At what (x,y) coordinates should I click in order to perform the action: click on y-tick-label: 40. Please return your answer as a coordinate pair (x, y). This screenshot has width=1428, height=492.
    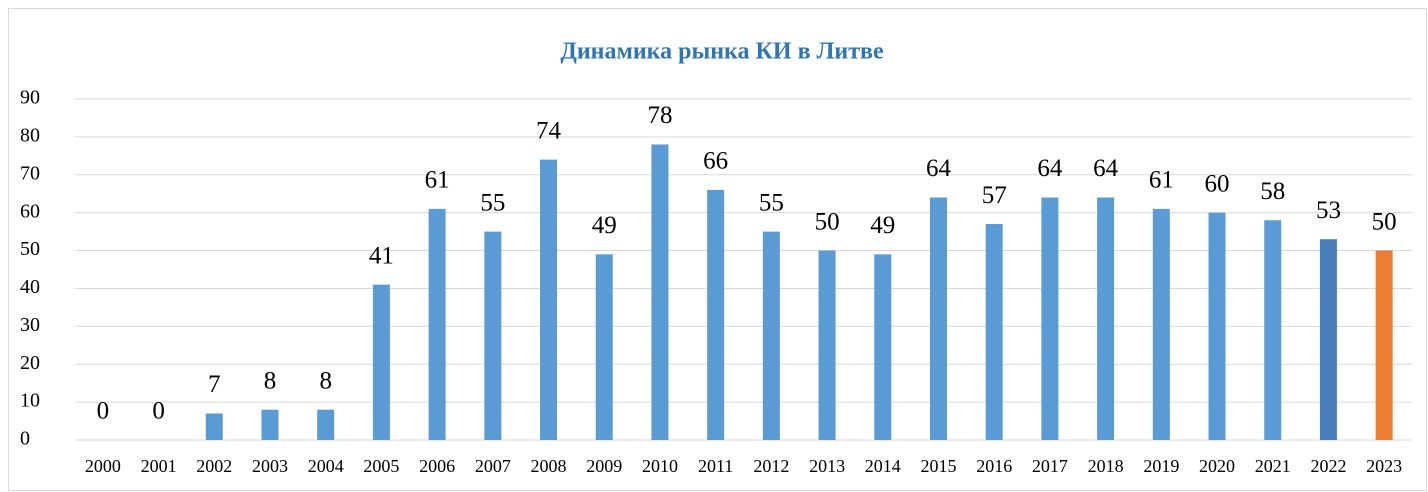
    Looking at the image, I should click on (30, 287).